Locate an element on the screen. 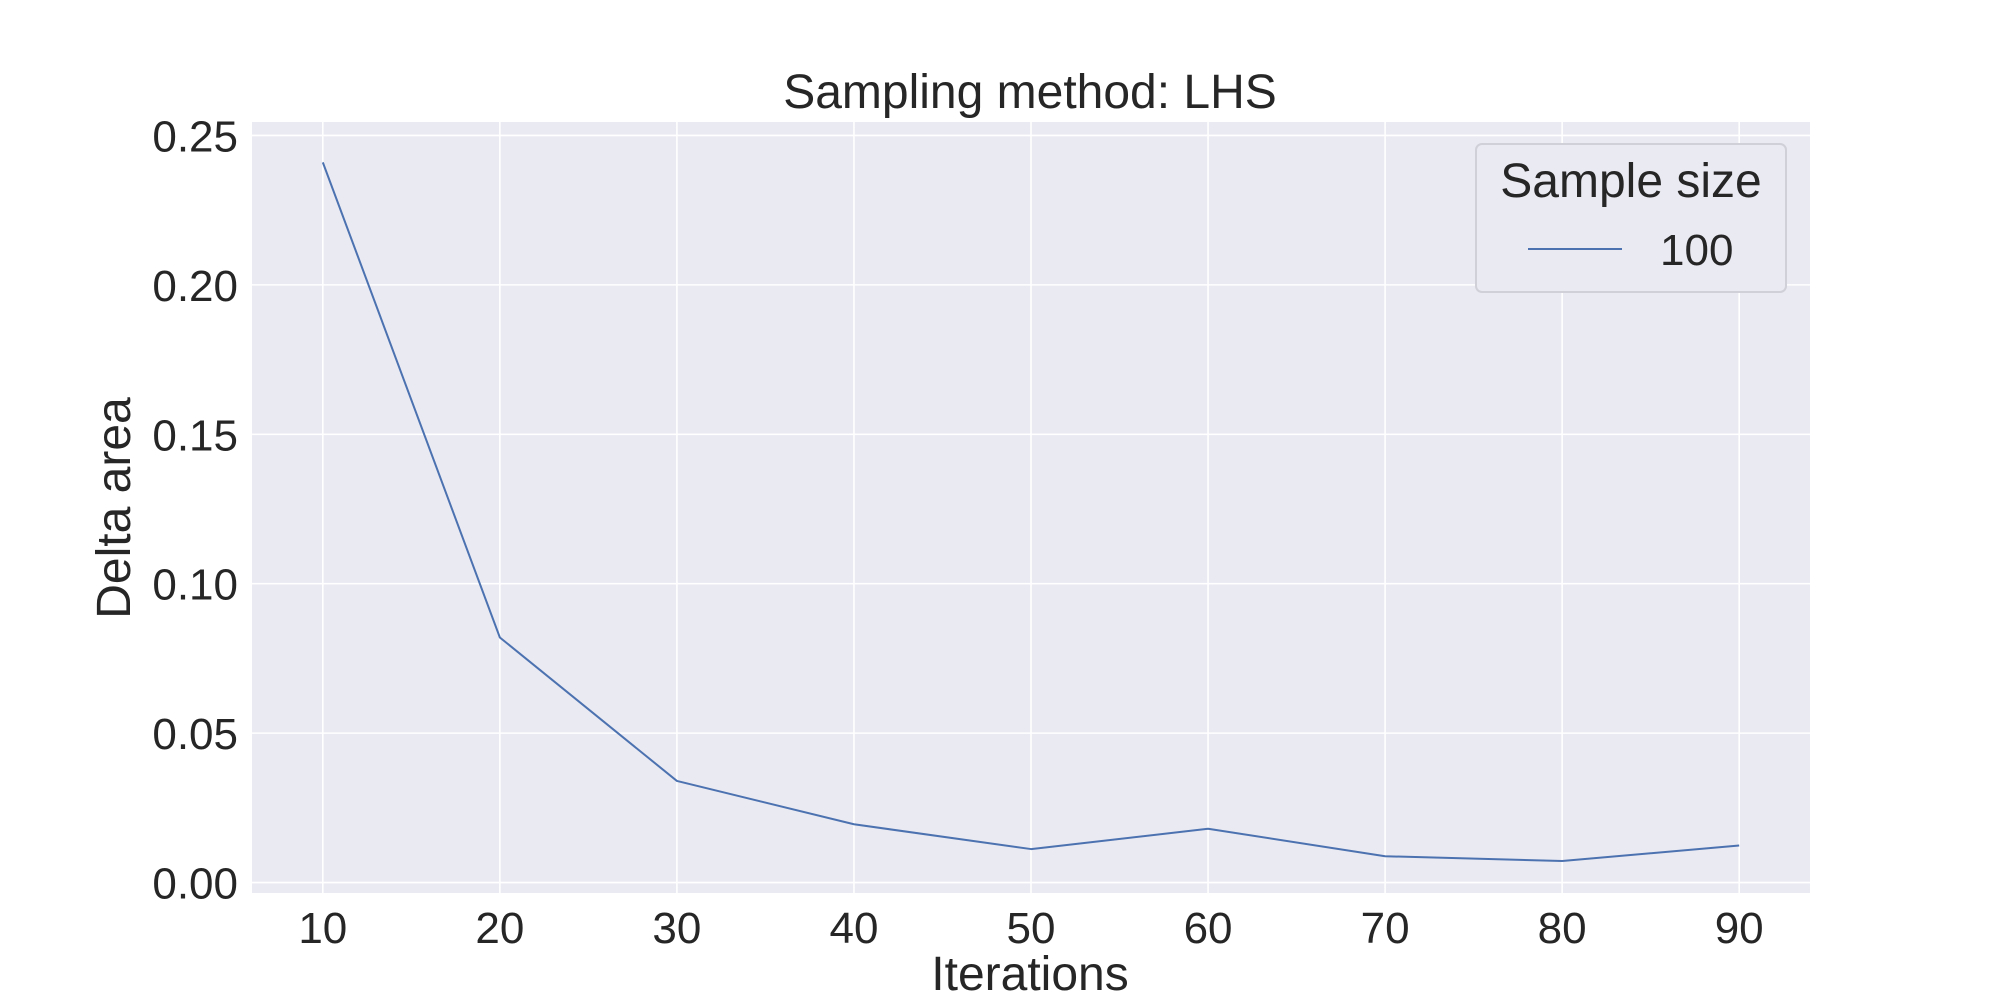 This screenshot has width=2000, height=1000. x-tick-label: 60 is located at coordinates (1208, 928).